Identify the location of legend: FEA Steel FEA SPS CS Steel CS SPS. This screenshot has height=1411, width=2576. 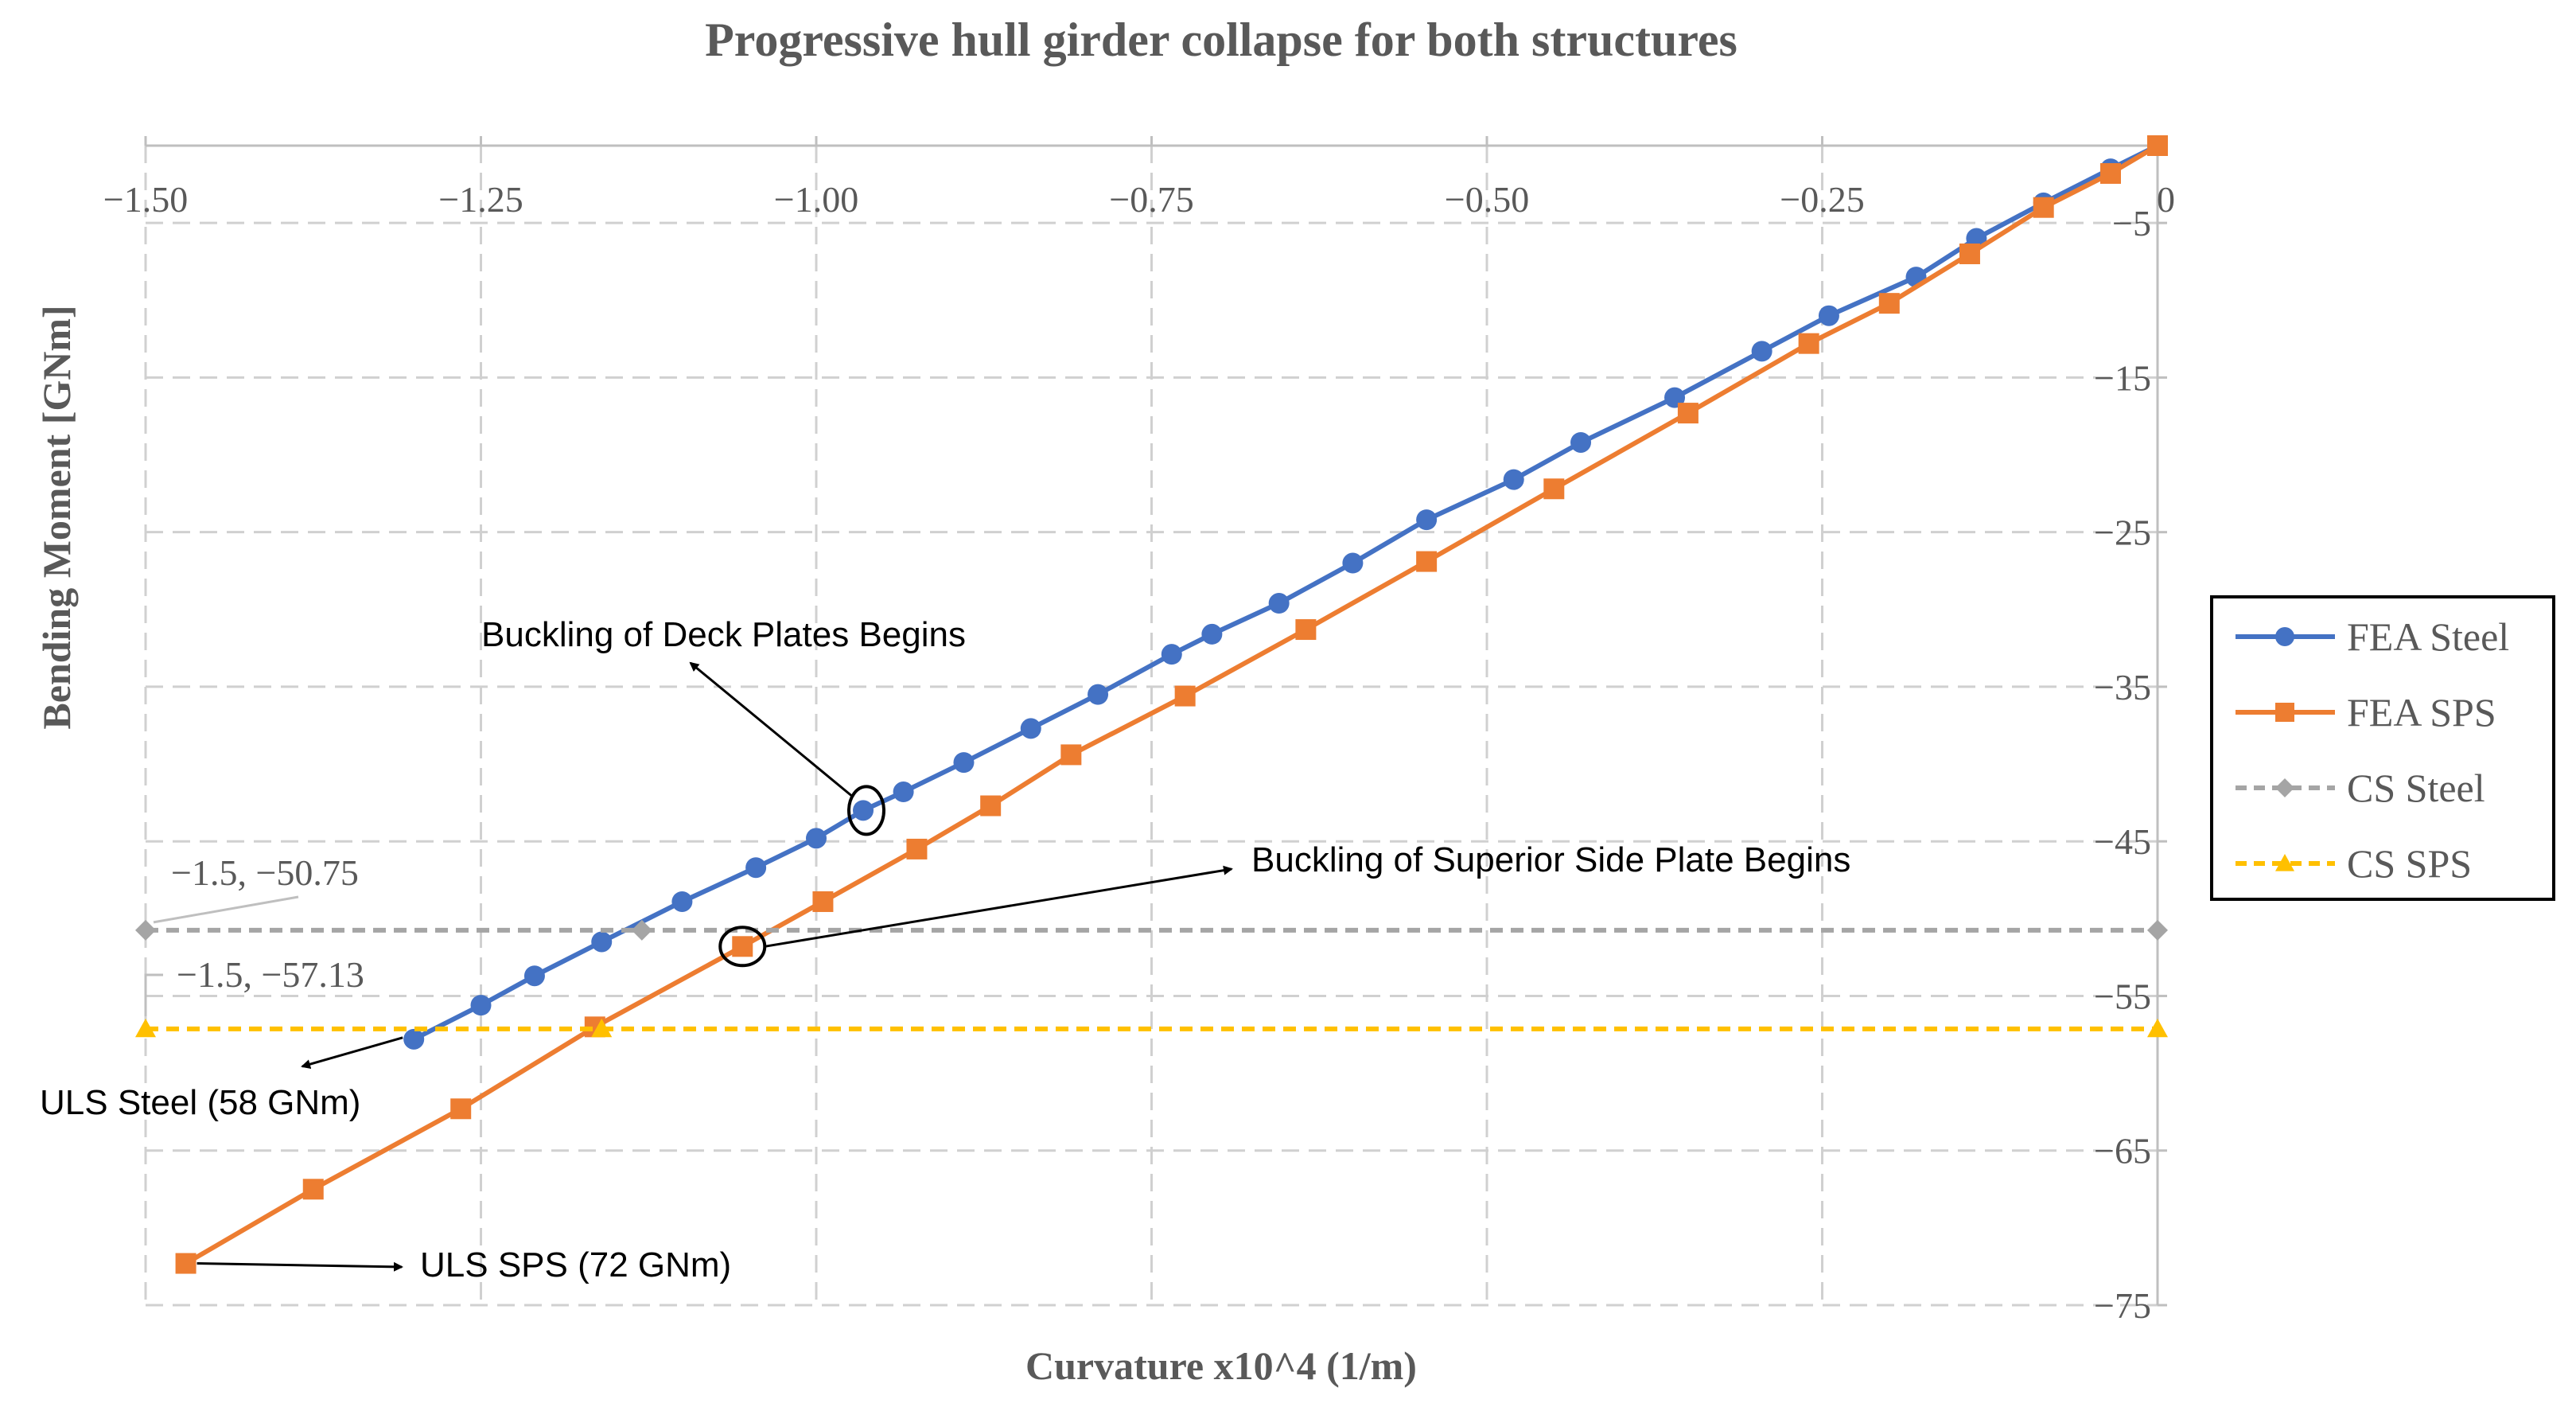
(2382, 748).